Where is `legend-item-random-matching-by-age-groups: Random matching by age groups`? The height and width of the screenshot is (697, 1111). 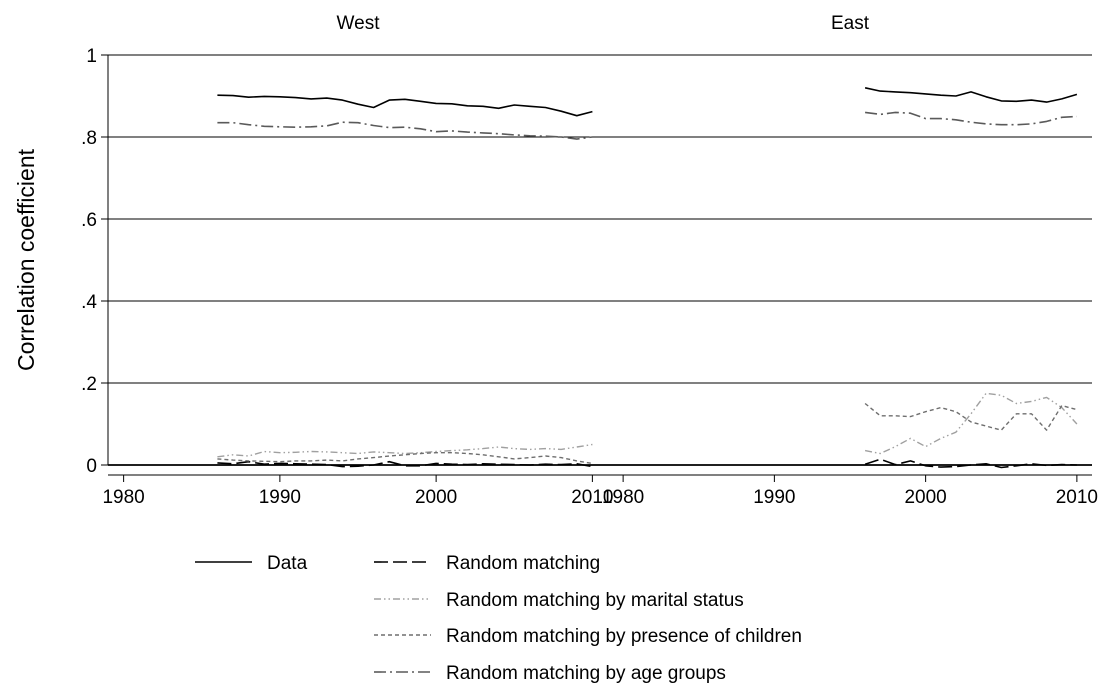 legend-item-random-matching-by-age-groups: Random matching by age groups is located at coordinates (550, 673).